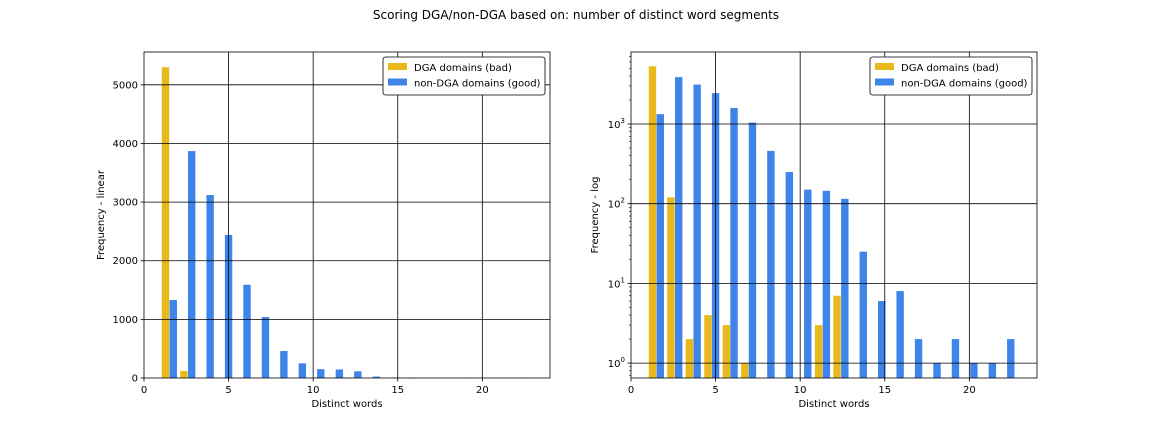  What do you see at coordinates (135, 379) in the screenshot?
I see `y-tick-label: 0` at bounding box center [135, 379].